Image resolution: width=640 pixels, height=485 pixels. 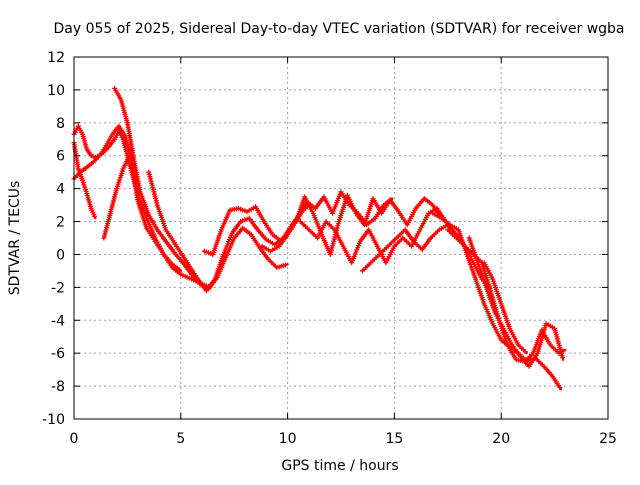 I want to click on x-tick-label: 10, so click(x=288, y=439).